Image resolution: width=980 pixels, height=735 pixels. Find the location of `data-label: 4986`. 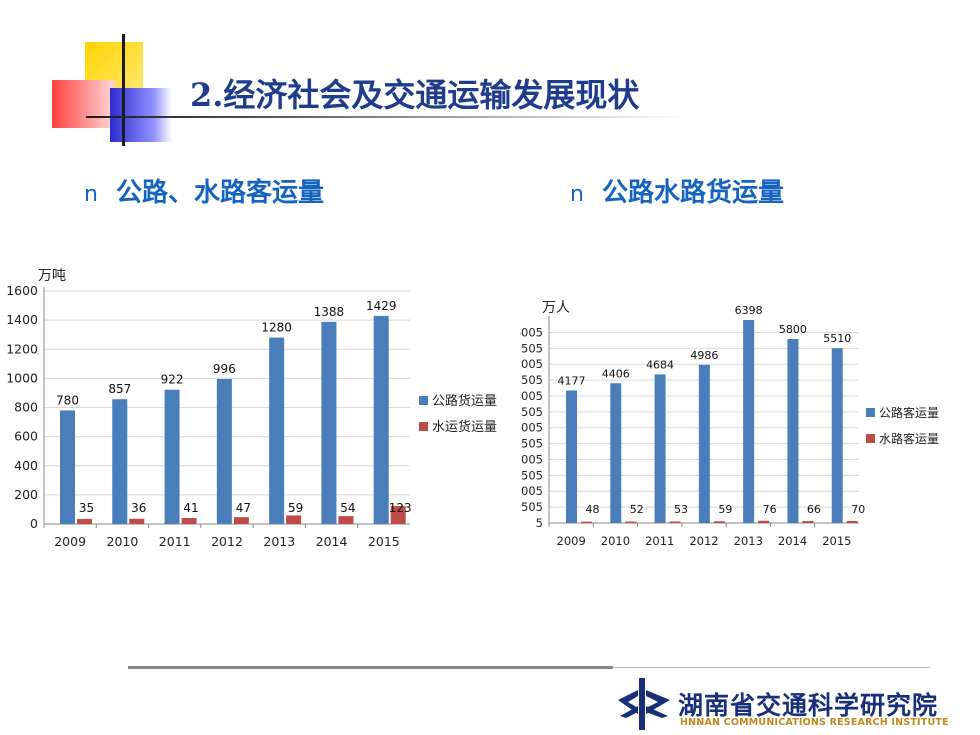

data-label: 4986 is located at coordinates (704, 355).